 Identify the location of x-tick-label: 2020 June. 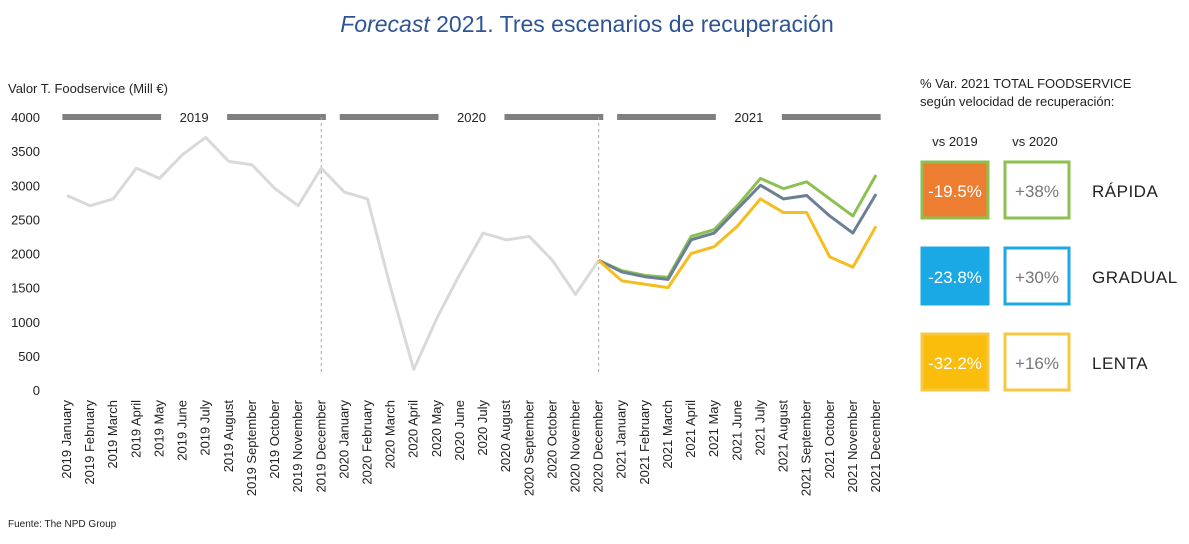
(459, 430).